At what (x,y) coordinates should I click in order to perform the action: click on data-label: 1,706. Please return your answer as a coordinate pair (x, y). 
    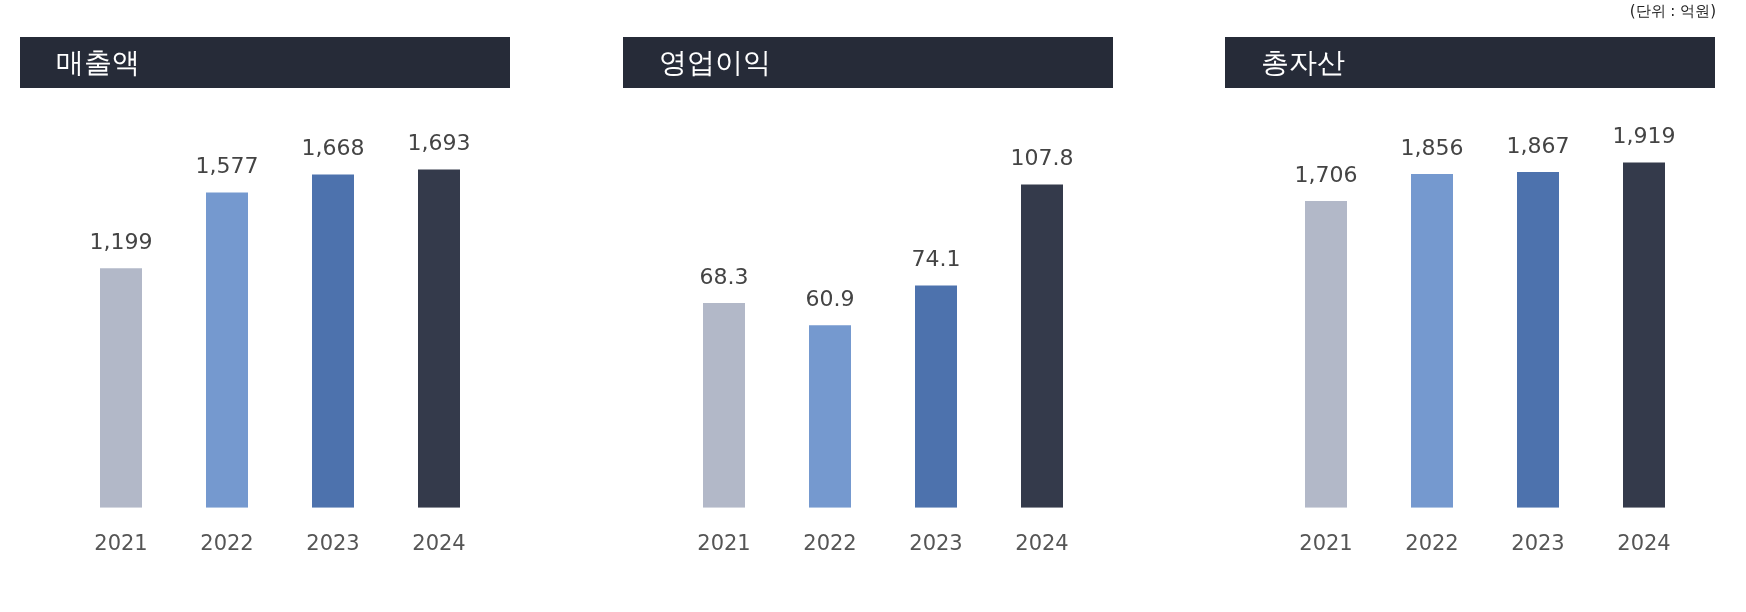
    Looking at the image, I should click on (1326, 174).